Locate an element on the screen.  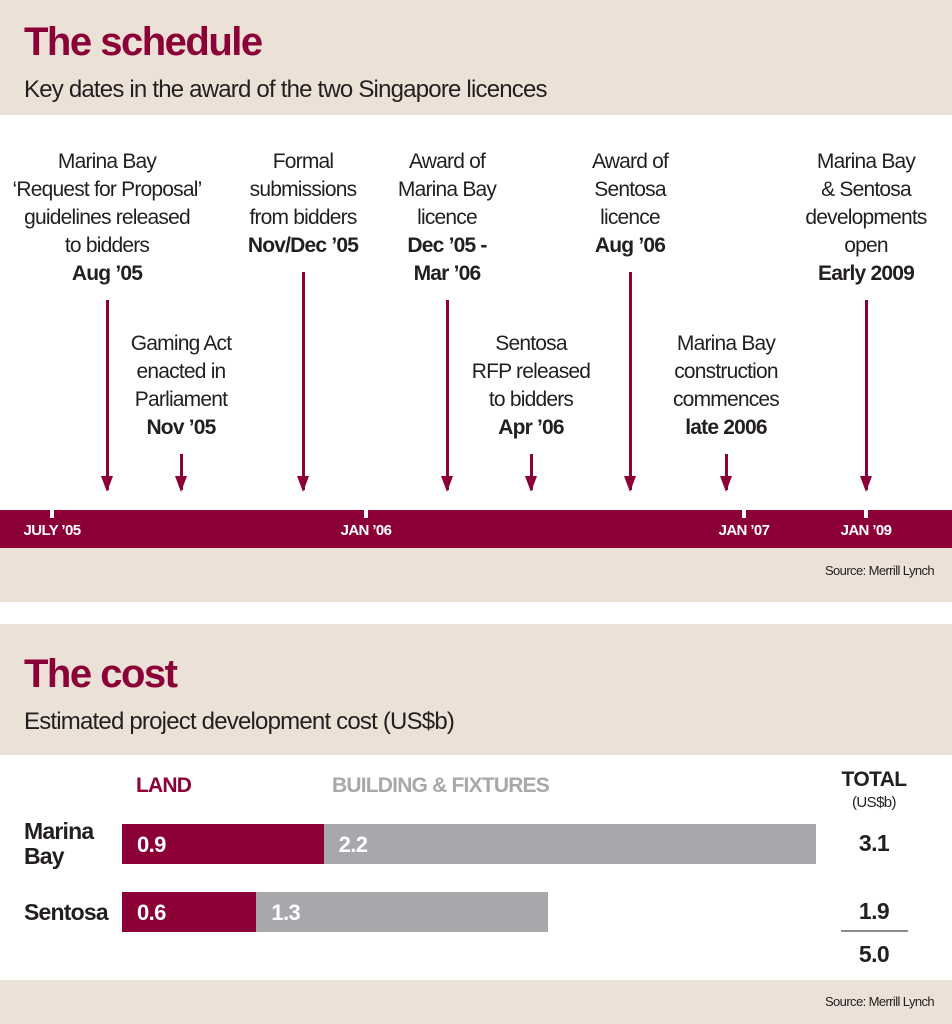
total-unit: (US$b) is located at coordinates (874, 802).